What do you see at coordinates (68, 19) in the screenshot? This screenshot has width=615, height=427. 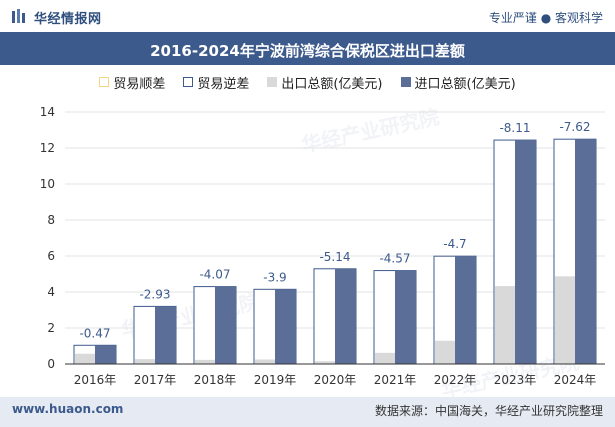 I see `brand-name: 华经情报网` at bounding box center [68, 19].